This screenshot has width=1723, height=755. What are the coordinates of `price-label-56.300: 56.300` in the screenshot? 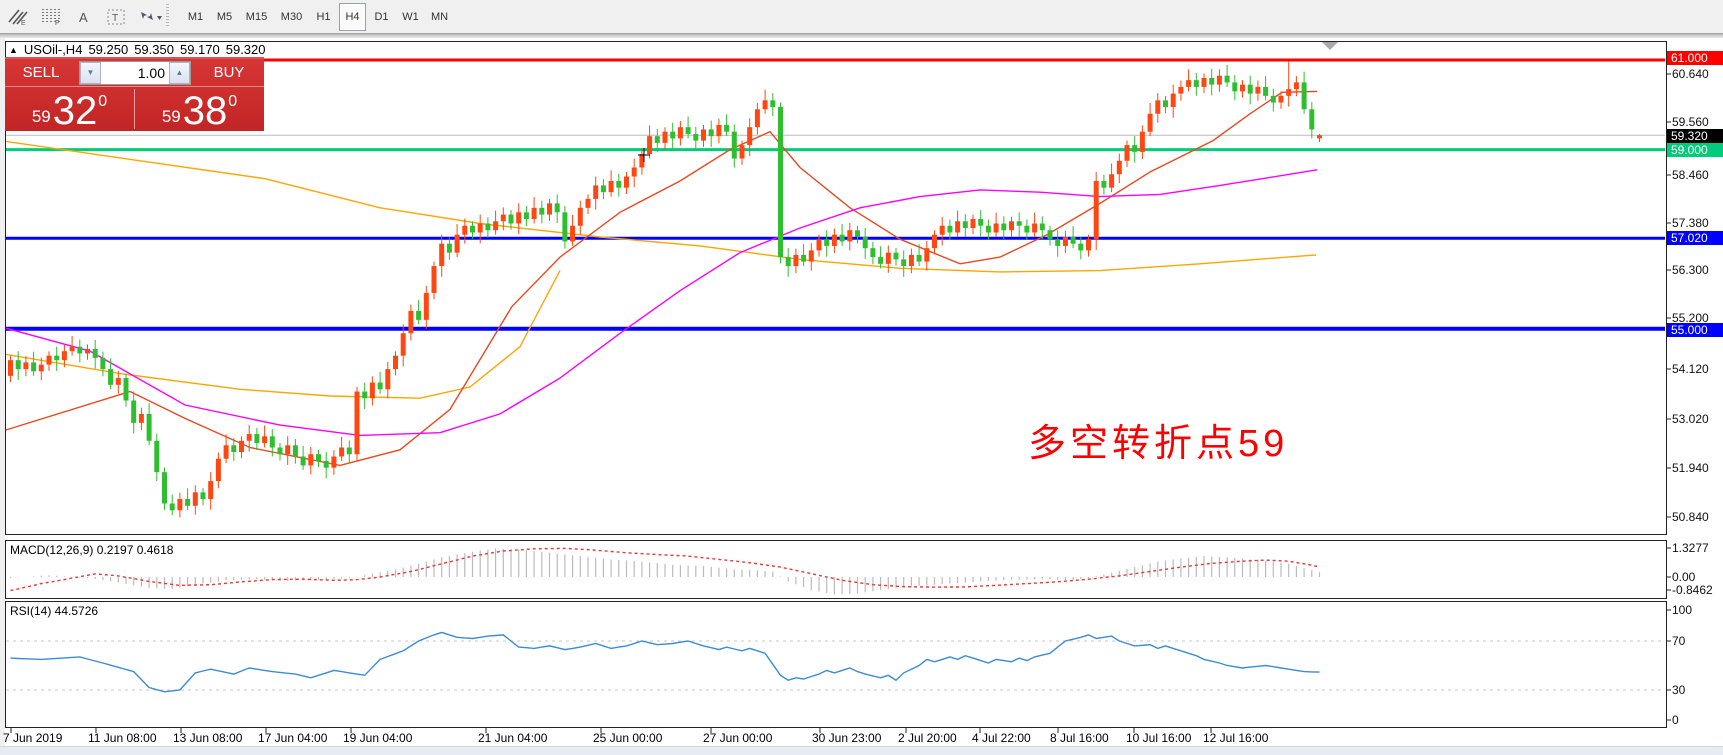 It's located at (1690, 270).